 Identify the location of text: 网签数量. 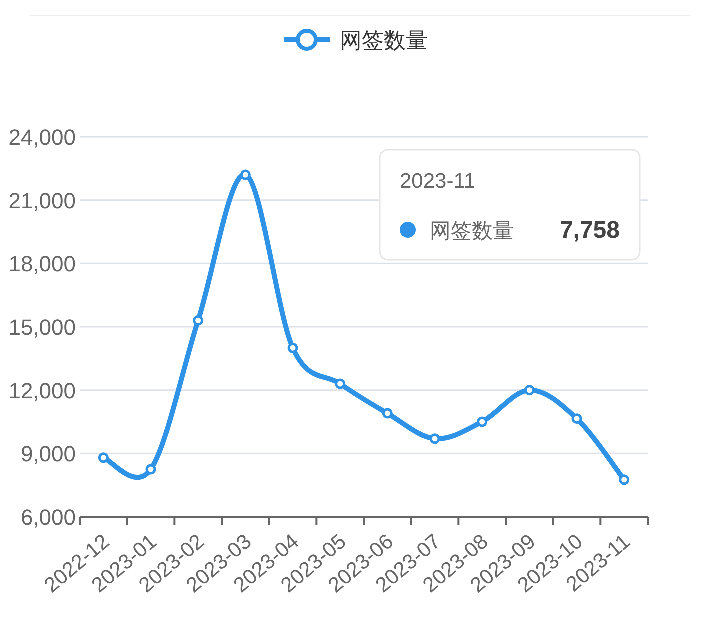
(384, 40).